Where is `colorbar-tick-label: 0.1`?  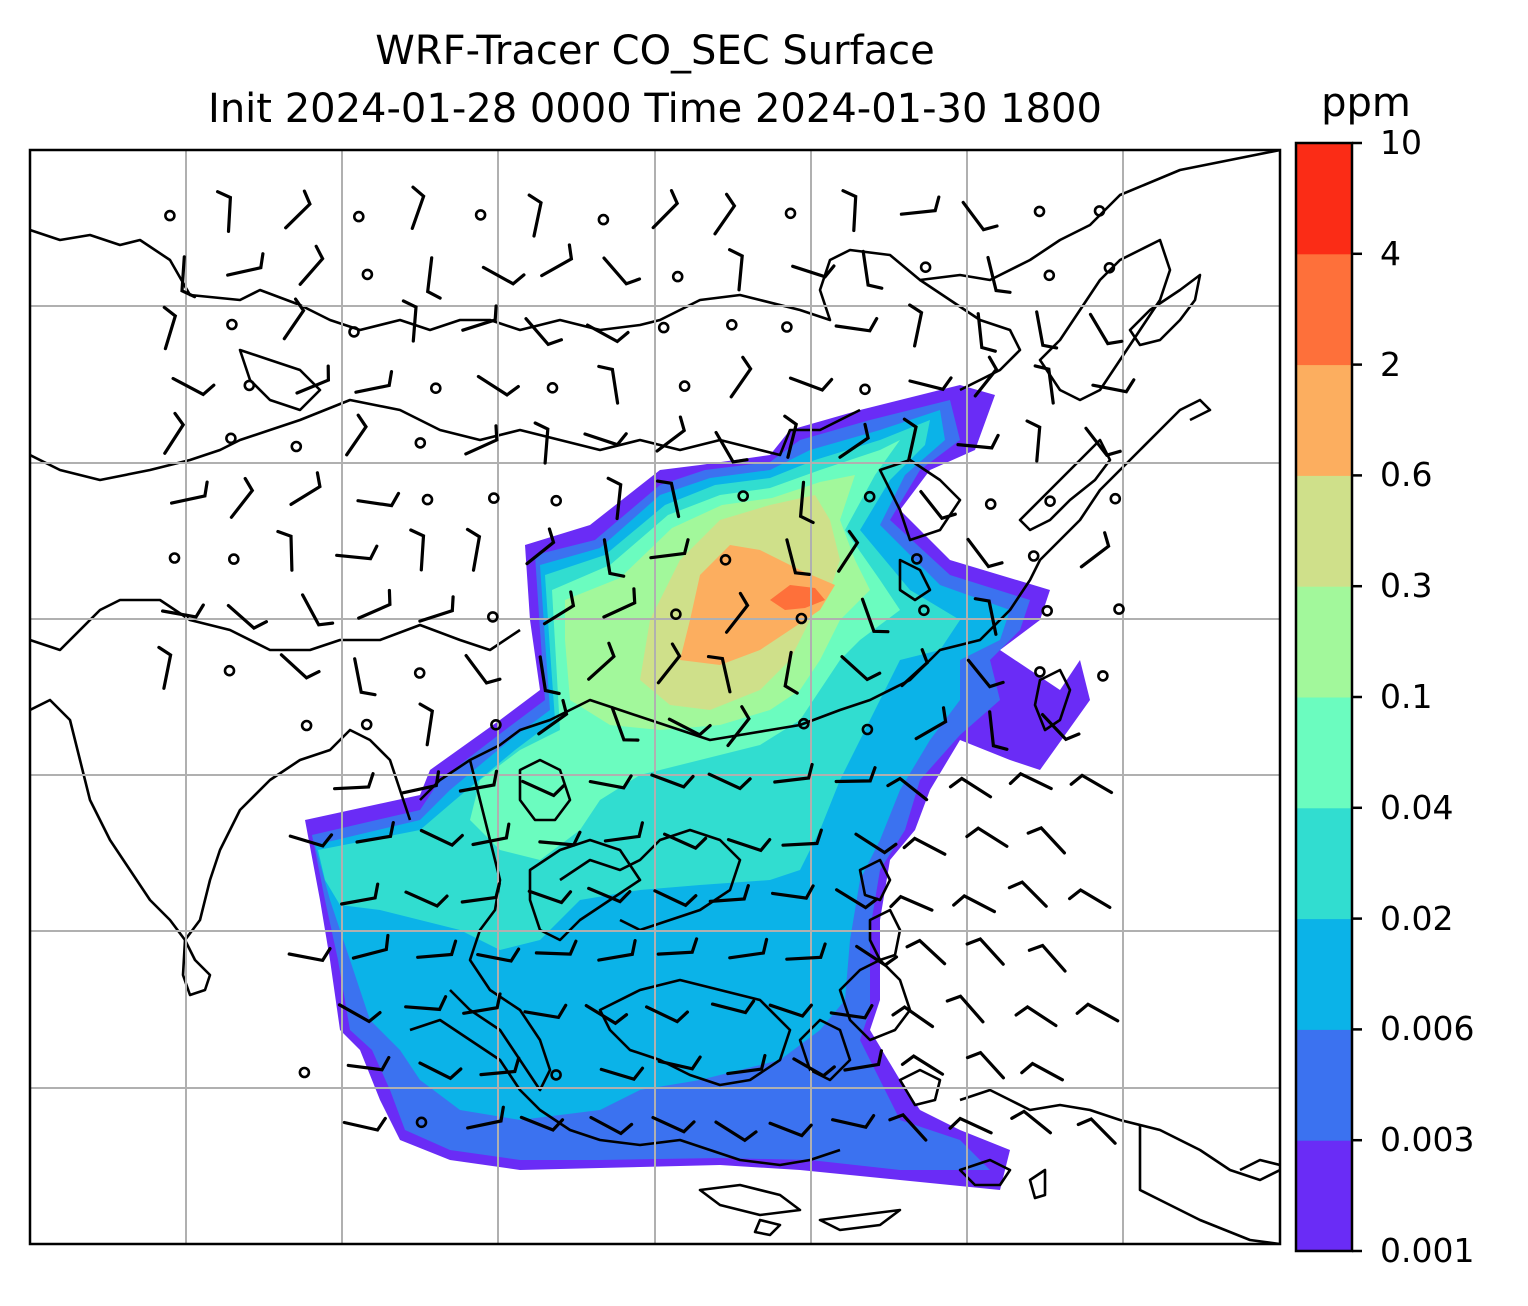
colorbar-tick-label: 0.1 is located at coordinates (1406, 696).